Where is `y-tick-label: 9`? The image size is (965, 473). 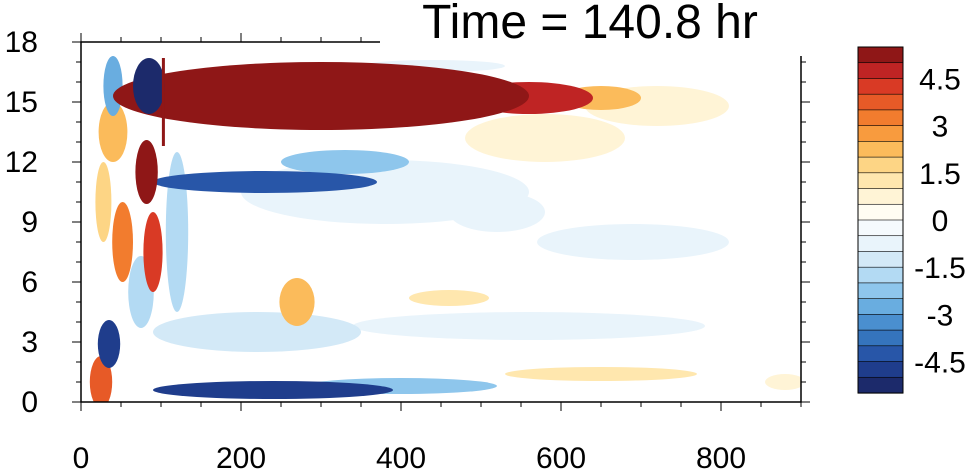
y-tick-label: 9 is located at coordinates (29, 222).